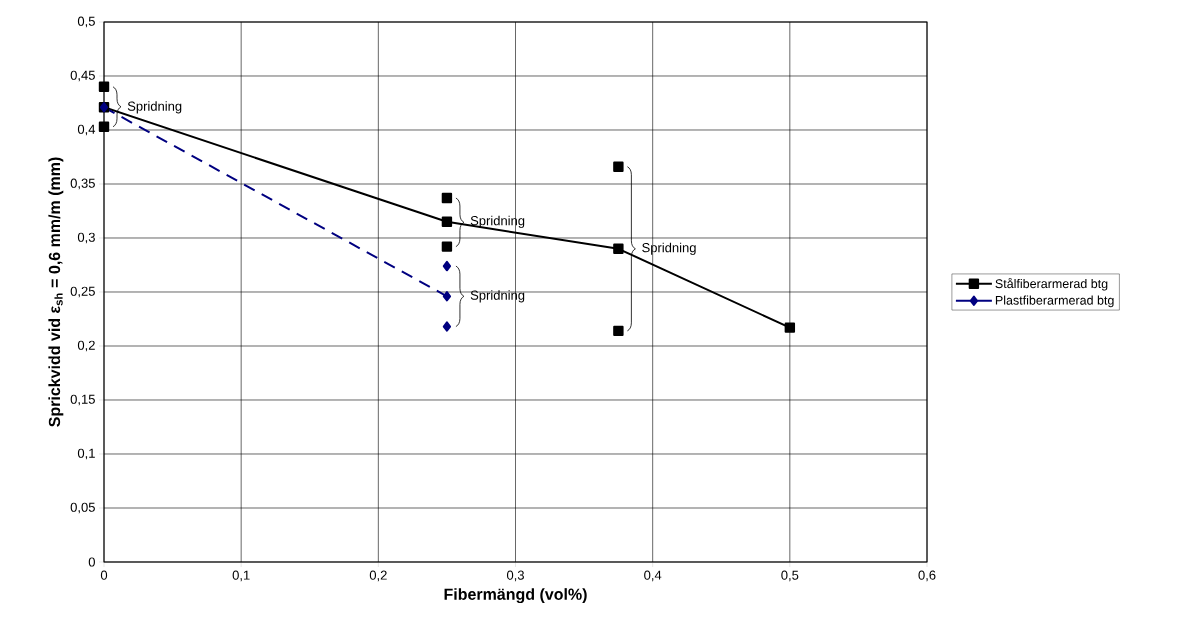 This screenshot has height=642, width=1198. I want to click on y-tick-label: 0,15, so click(82, 400).